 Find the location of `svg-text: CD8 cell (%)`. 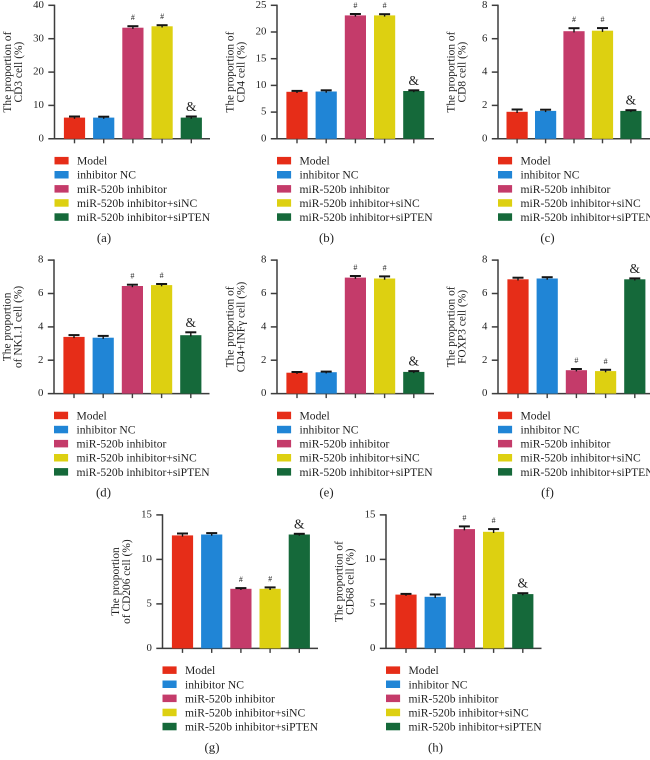

svg-text: CD8 cell (%) is located at coordinates (462, 72).